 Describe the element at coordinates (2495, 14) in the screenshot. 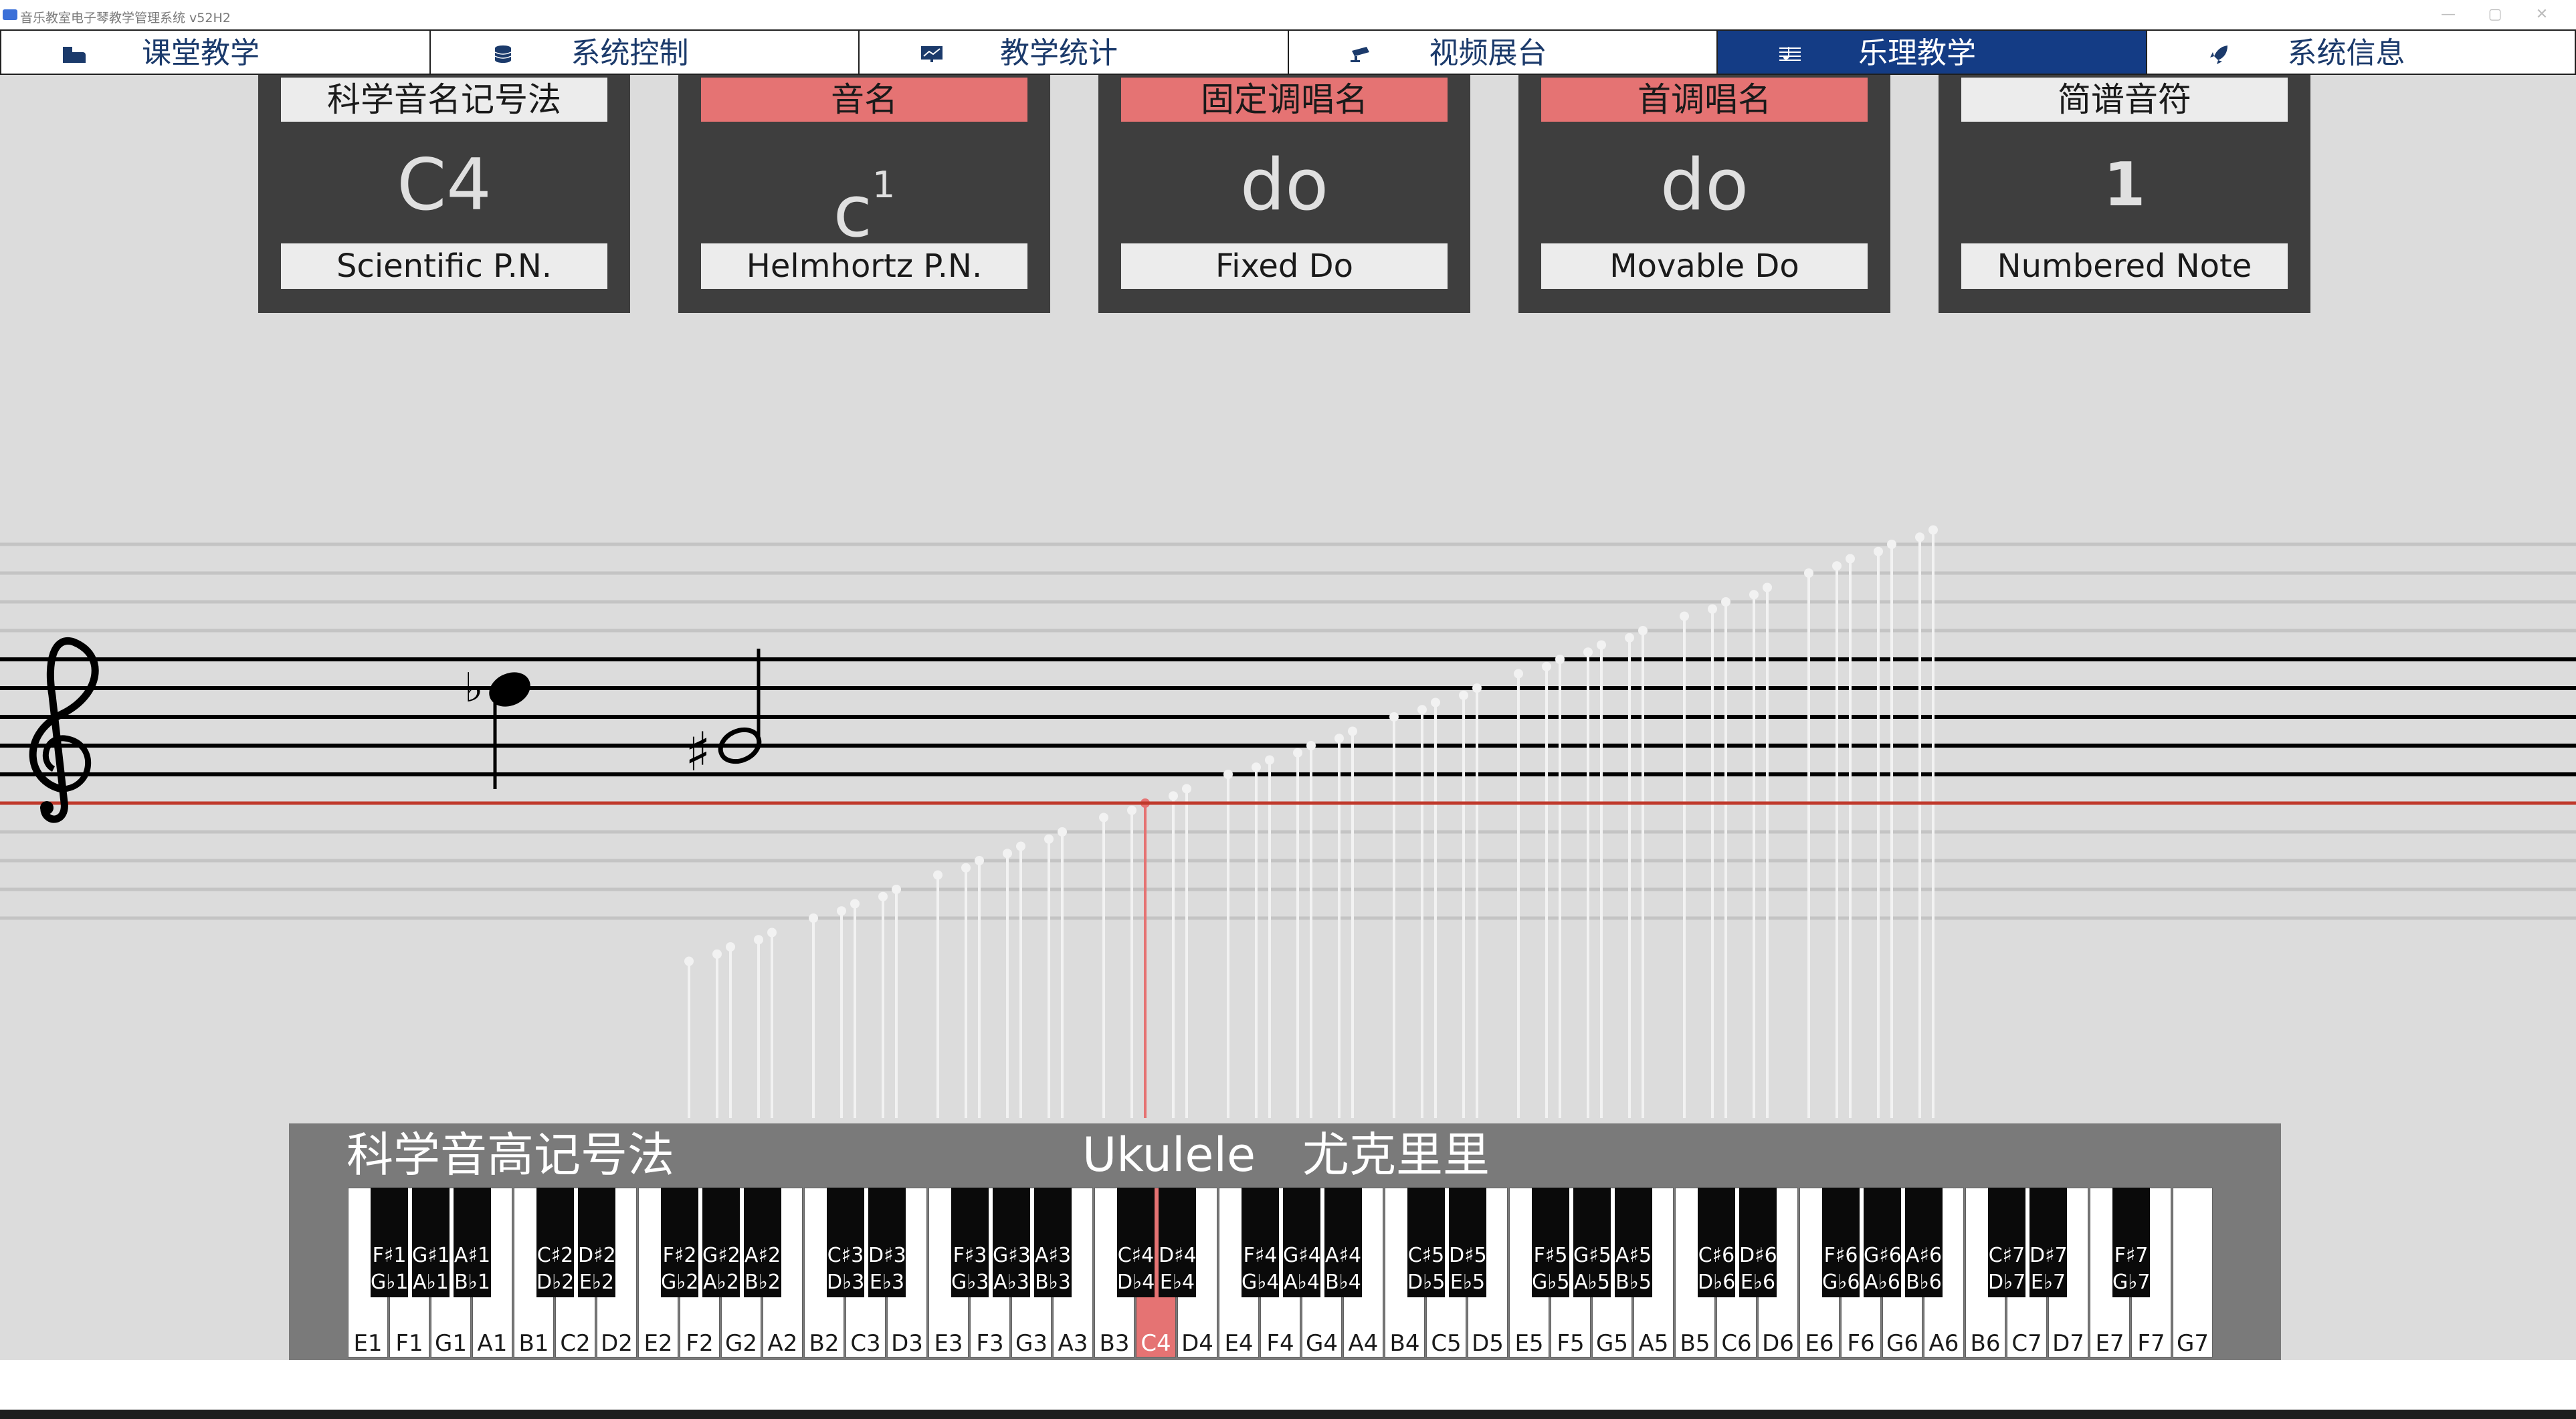

I see `maximize-button: ▢` at that location.